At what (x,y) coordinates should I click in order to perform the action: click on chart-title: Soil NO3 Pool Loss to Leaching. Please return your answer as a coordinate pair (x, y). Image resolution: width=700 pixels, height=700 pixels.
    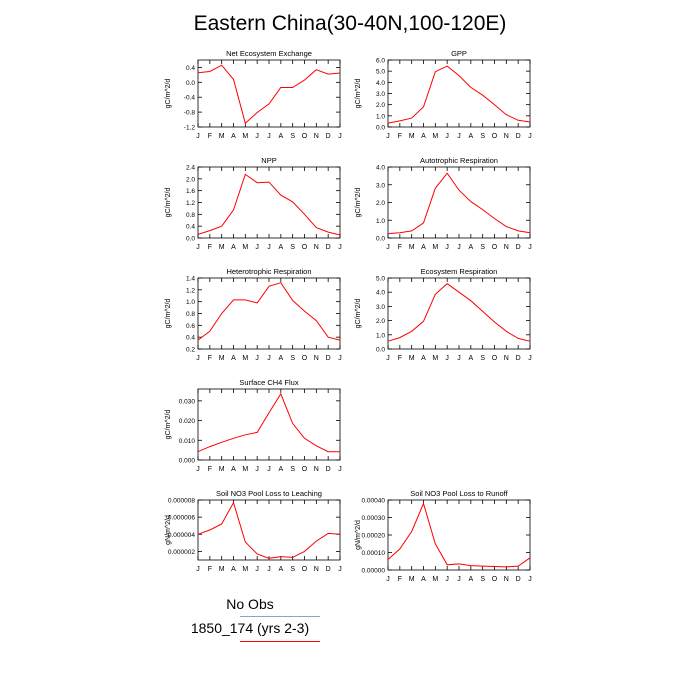
    Looking at the image, I should click on (269, 493).